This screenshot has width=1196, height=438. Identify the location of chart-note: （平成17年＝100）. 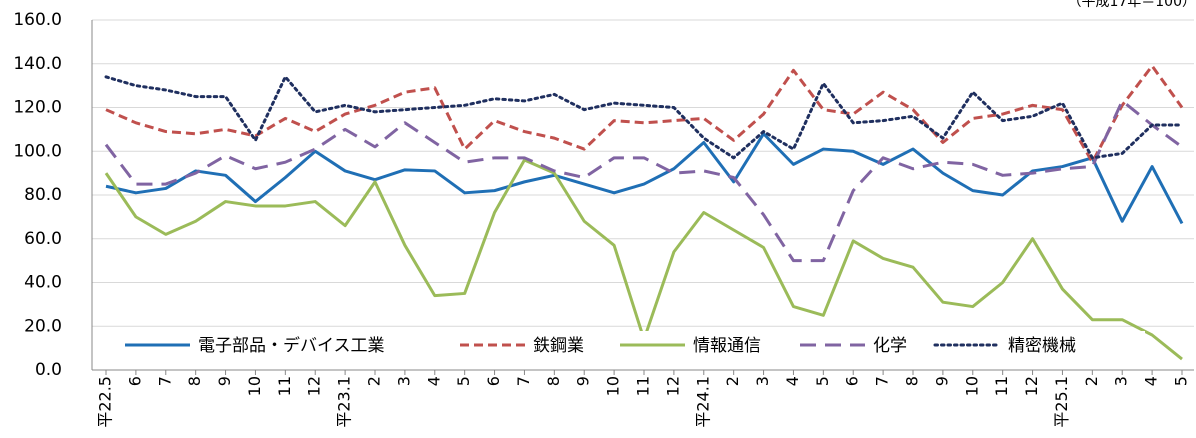
(1131, 5).